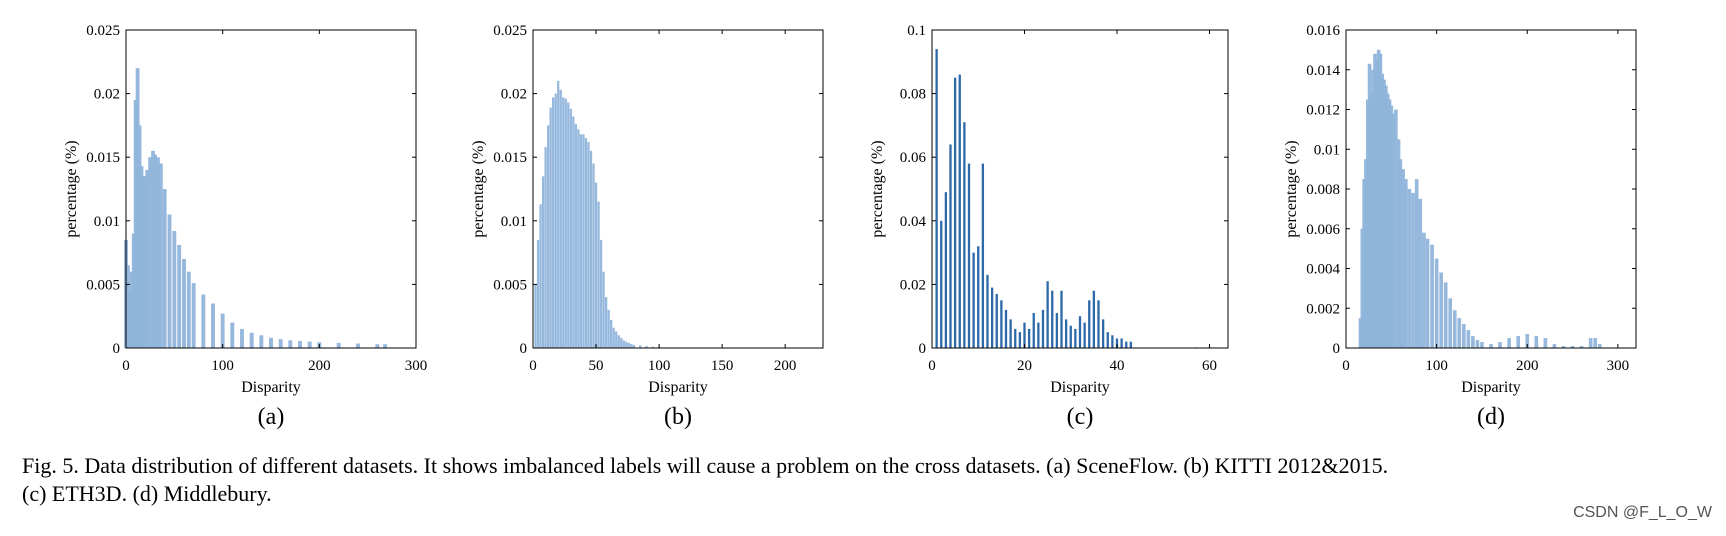  Describe the element at coordinates (510, 158) in the screenshot. I see `ytick-label-b-3: 0.015` at that location.